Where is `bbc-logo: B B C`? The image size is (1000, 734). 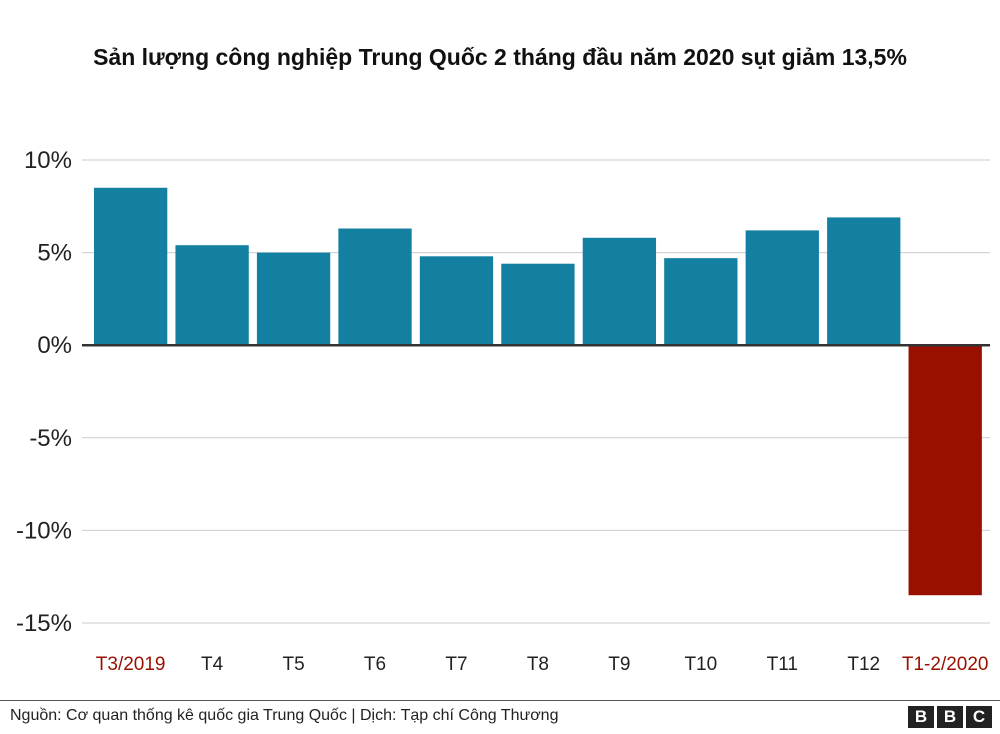
bbc-logo: B B C is located at coordinates (950, 717).